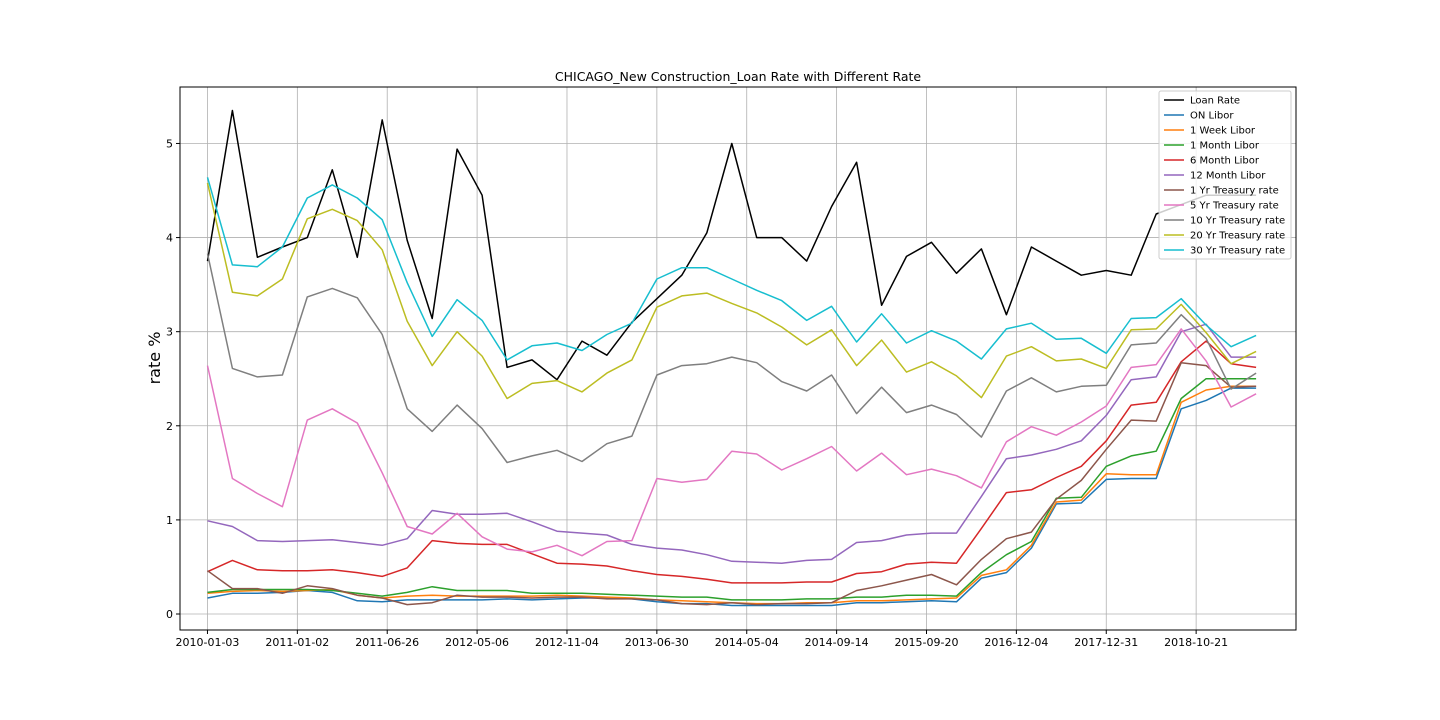 This screenshot has width=1440, height=720. Describe the element at coordinates (747, 642) in the screenshot. I see `x-tick-label: 2014-05-04` at that location.